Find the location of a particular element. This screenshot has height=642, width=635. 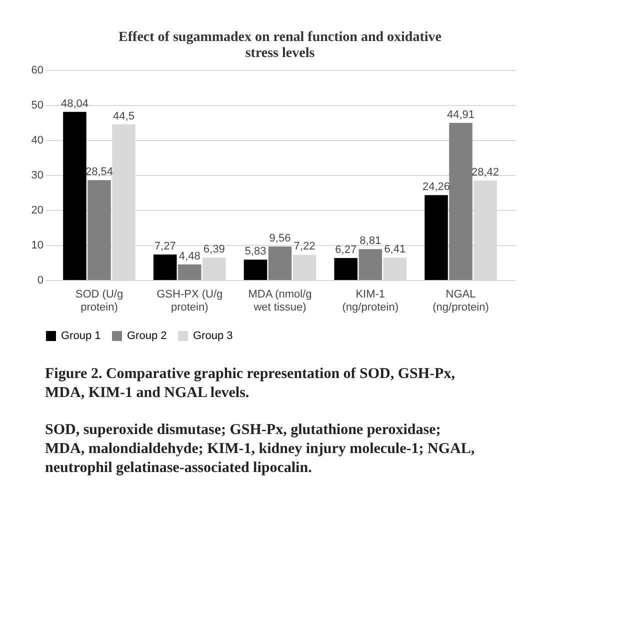

data-label: 6,41 is located at coordinates (395, 250).